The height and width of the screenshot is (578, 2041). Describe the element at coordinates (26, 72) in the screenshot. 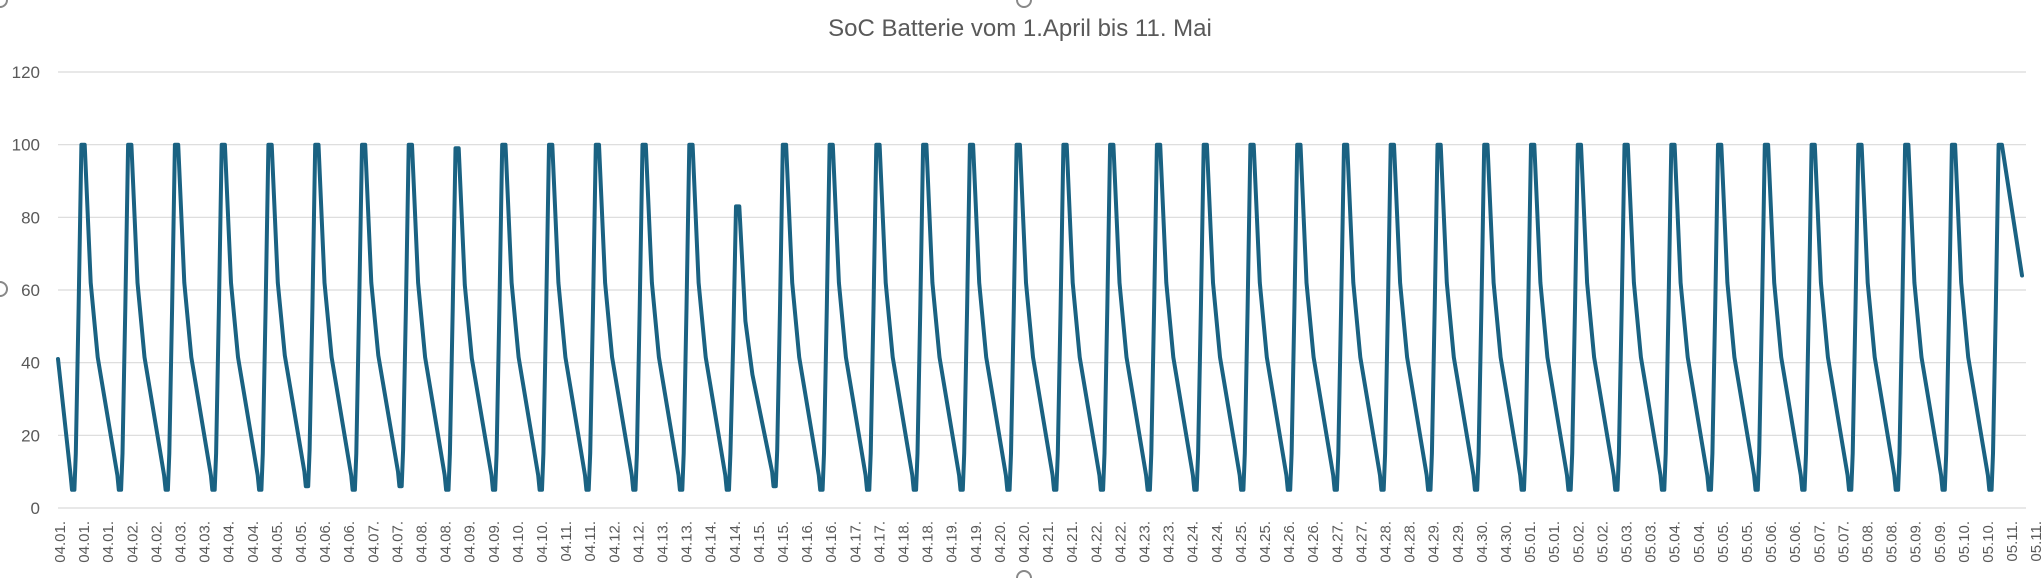

I see `y-tick-label: 120` at that location.